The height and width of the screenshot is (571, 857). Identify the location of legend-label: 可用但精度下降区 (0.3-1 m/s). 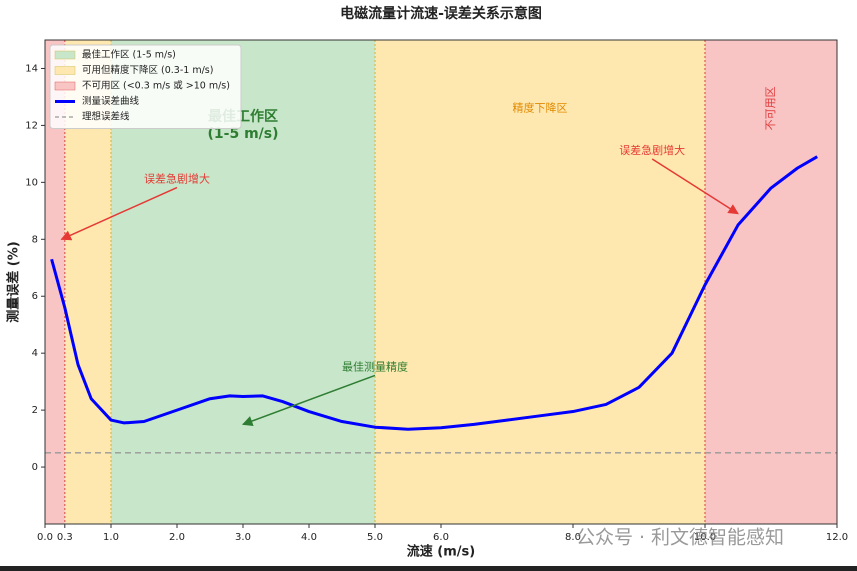
(147, 70).